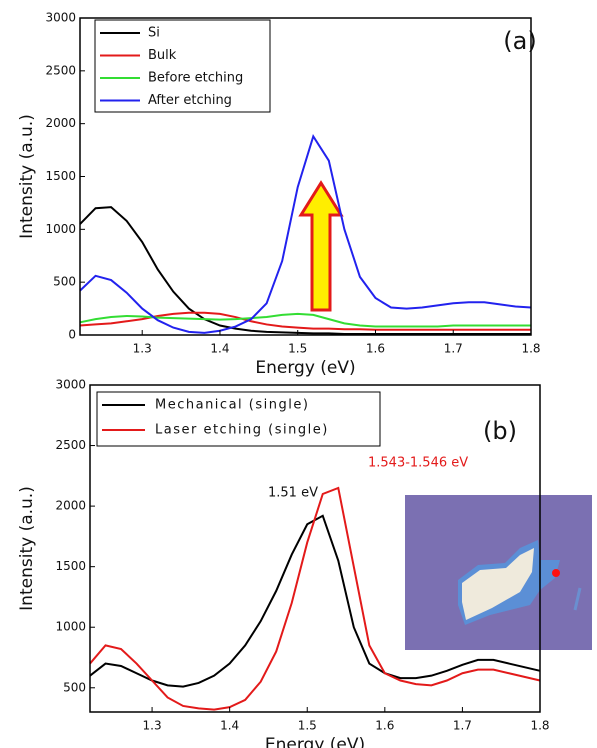  What do you see at coordinates (519, 41) in the screenshot?
I see `panel-label: (a)` at bounding box center [519, 41].